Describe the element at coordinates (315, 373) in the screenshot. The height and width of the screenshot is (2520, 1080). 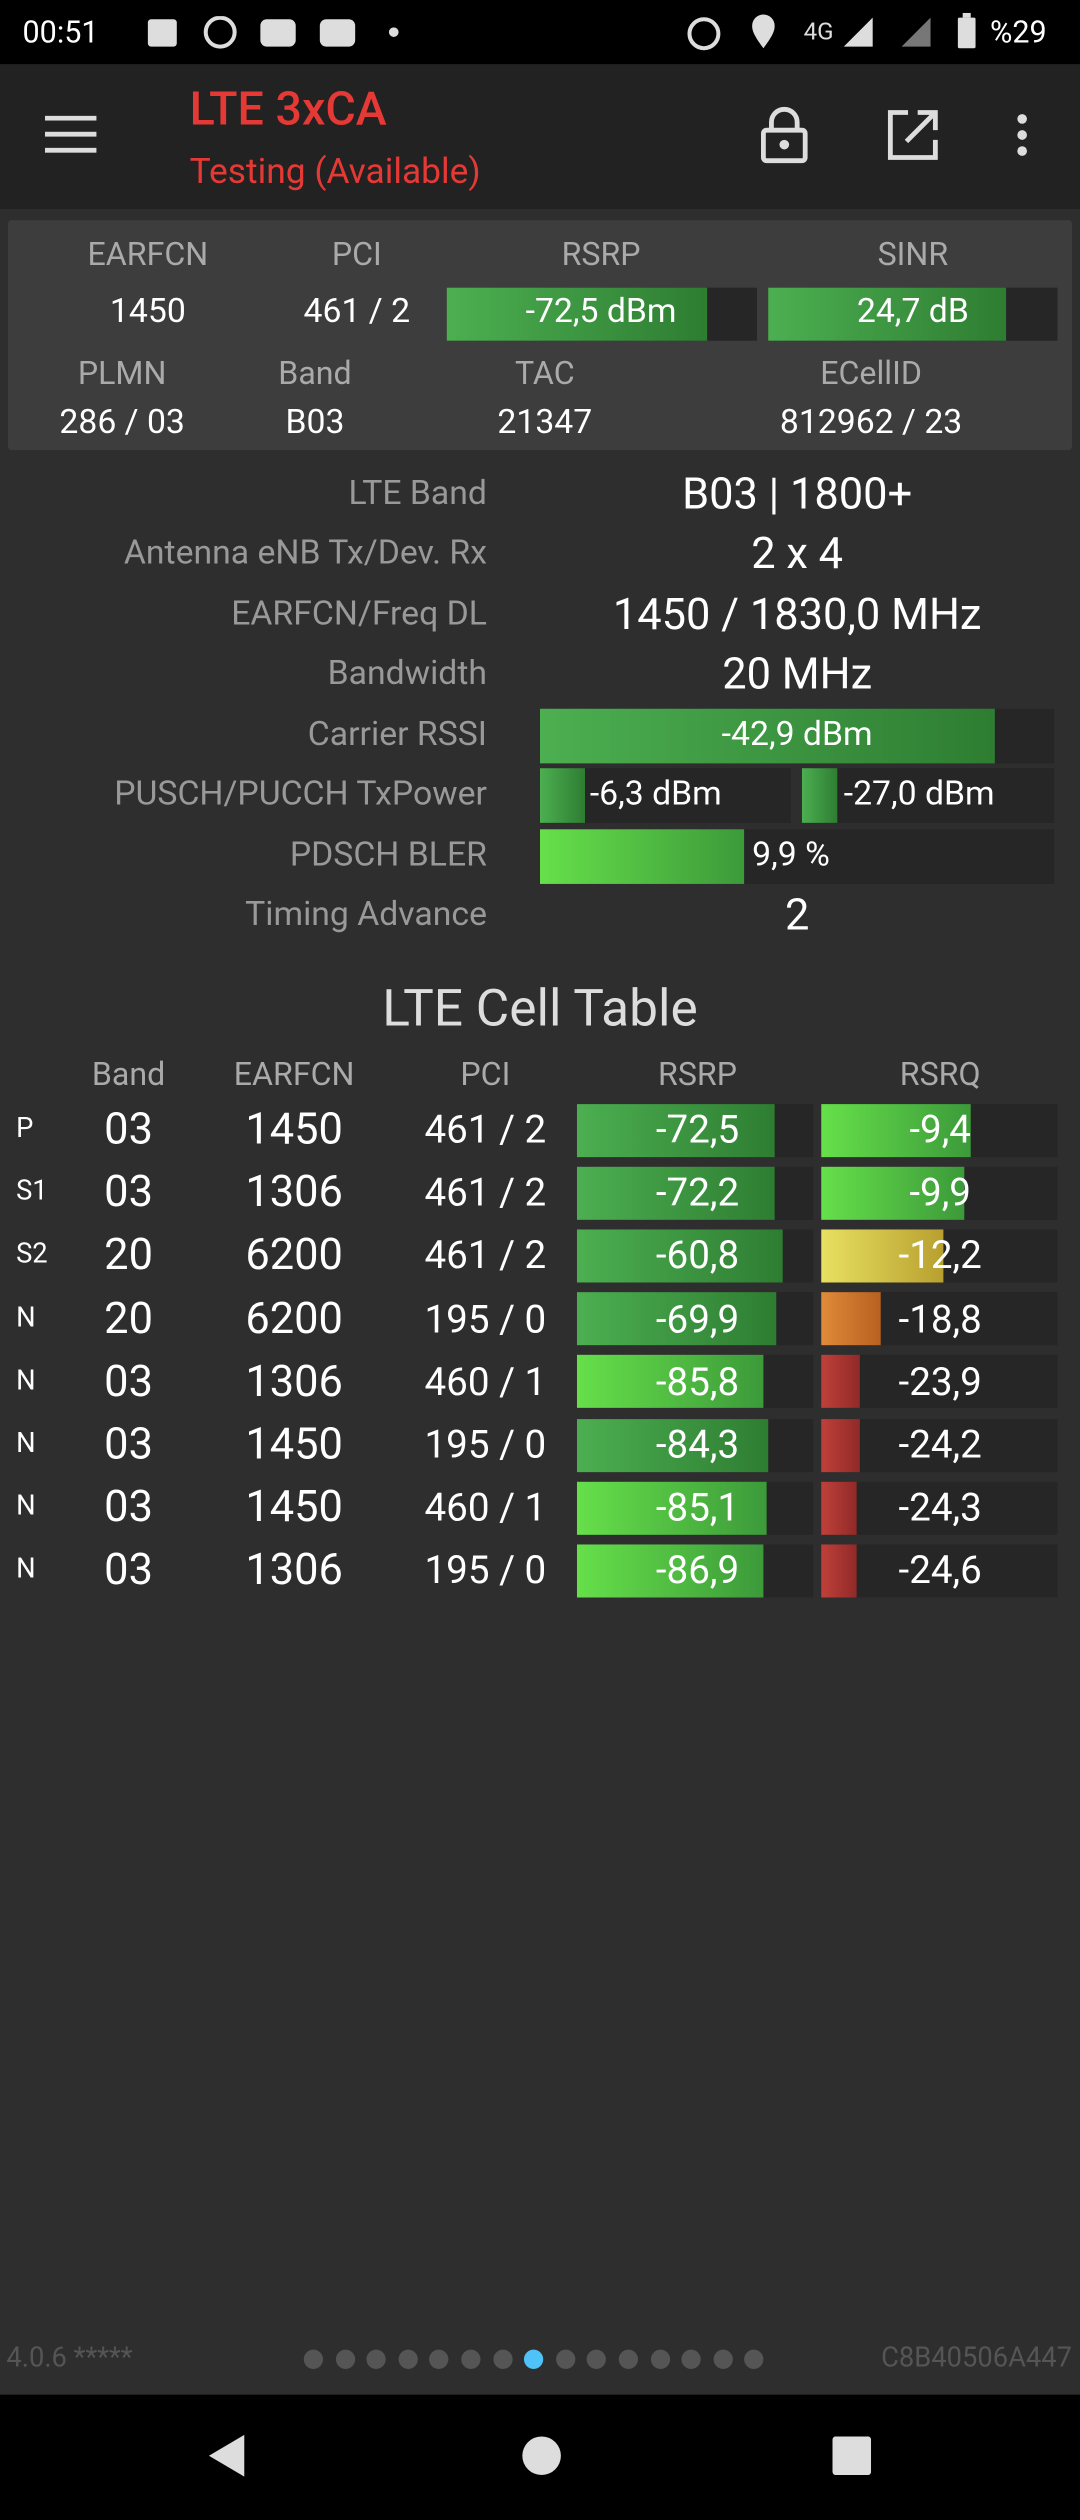
I see `summary-header: Band` at that location.